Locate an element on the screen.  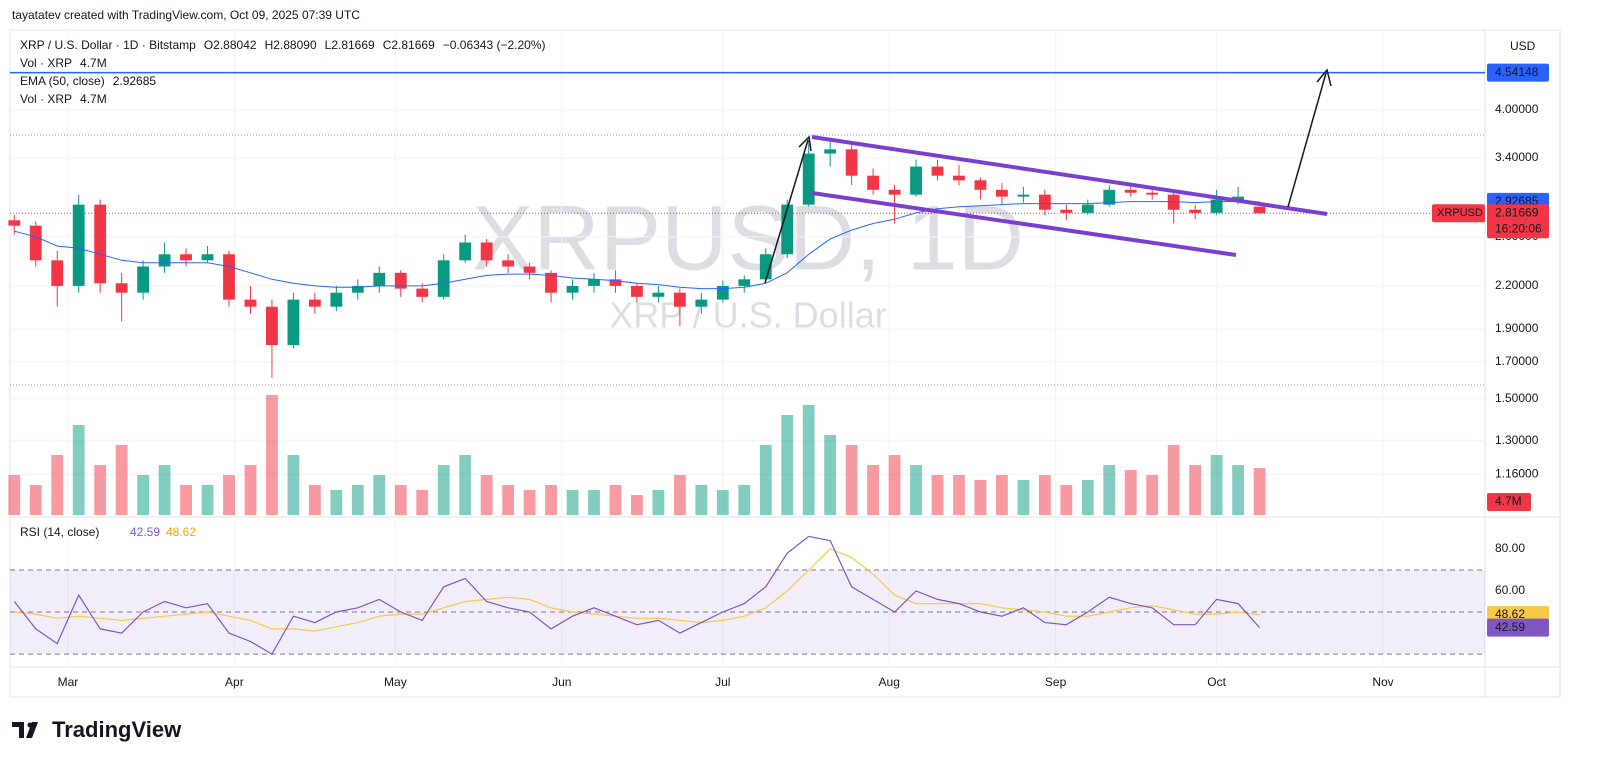
legend-value: 2.88090 is located at coordinates (295, 45).